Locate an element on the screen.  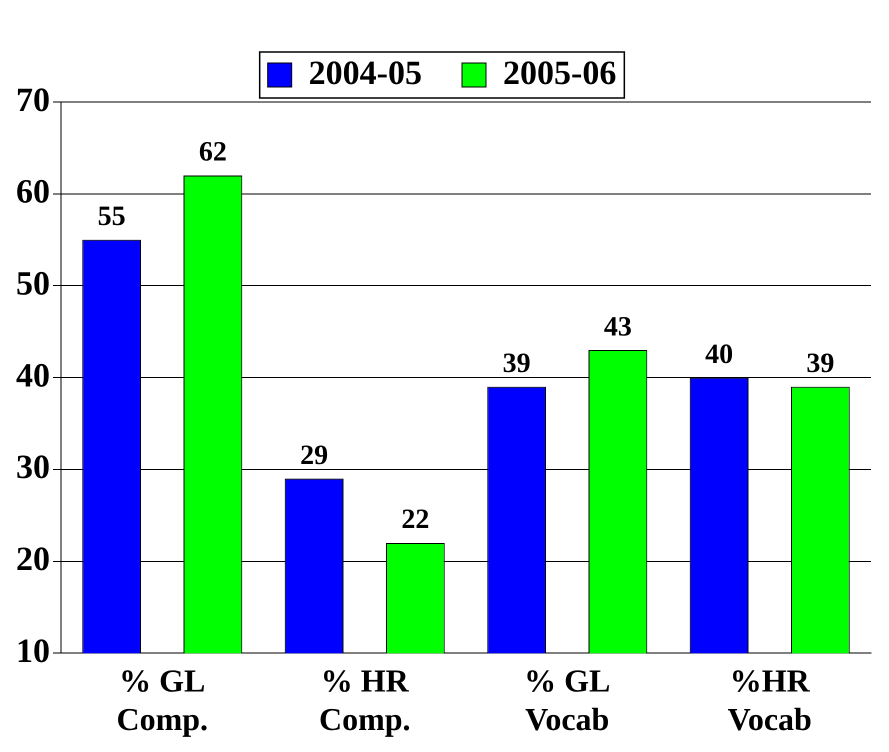
x-tick-label: %HR Vocab is located at coordinates (770, 700).